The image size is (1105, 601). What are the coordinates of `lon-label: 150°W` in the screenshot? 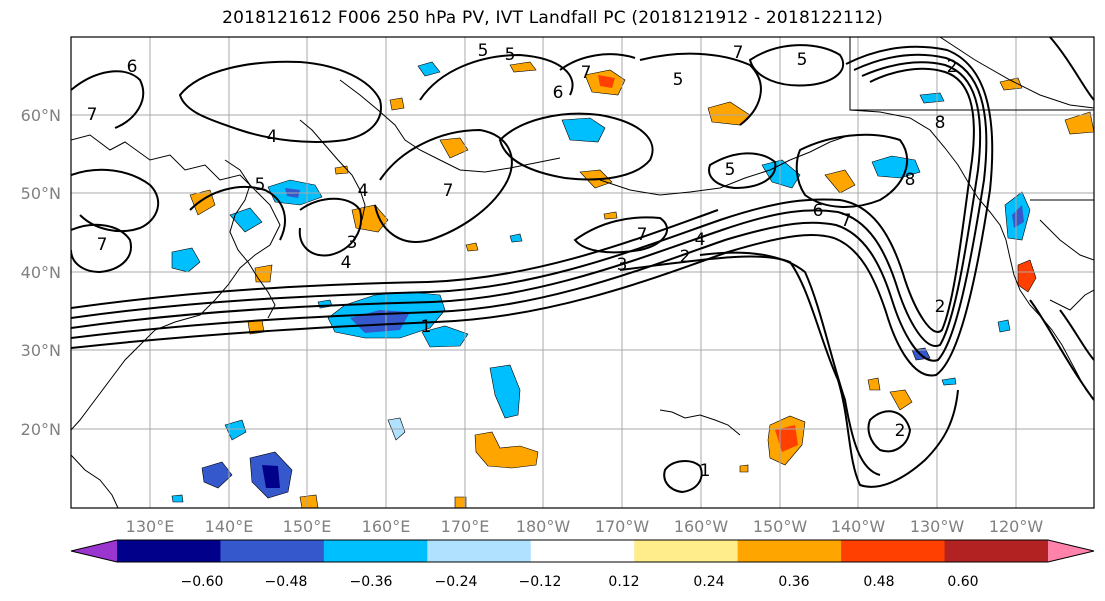 It's located at (780, 526).